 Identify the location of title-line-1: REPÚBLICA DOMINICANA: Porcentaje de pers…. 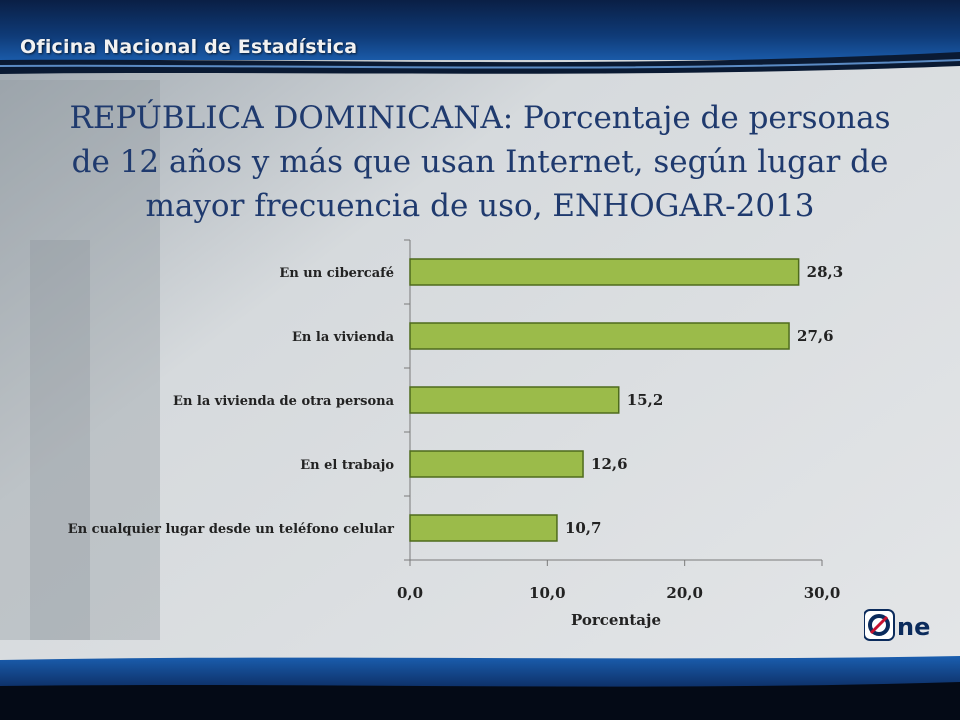
(480, 118).